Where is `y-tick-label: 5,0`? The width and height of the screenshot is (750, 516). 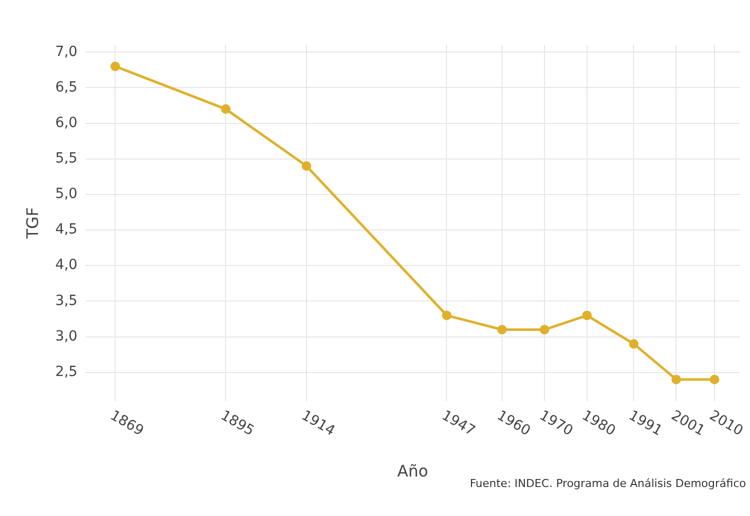
y-tick-label: 5,0 is located at coordinates (66, 194).